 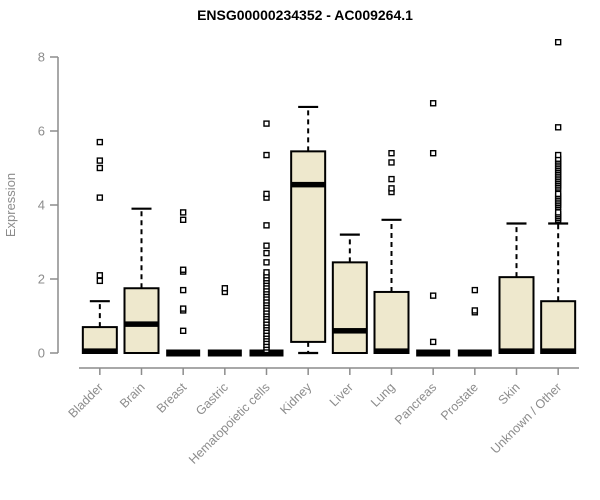 What do you see at coordinates (41, 57) in the screenshot?
I see `y-tick-label: 8` at bounding box center [41, 57].